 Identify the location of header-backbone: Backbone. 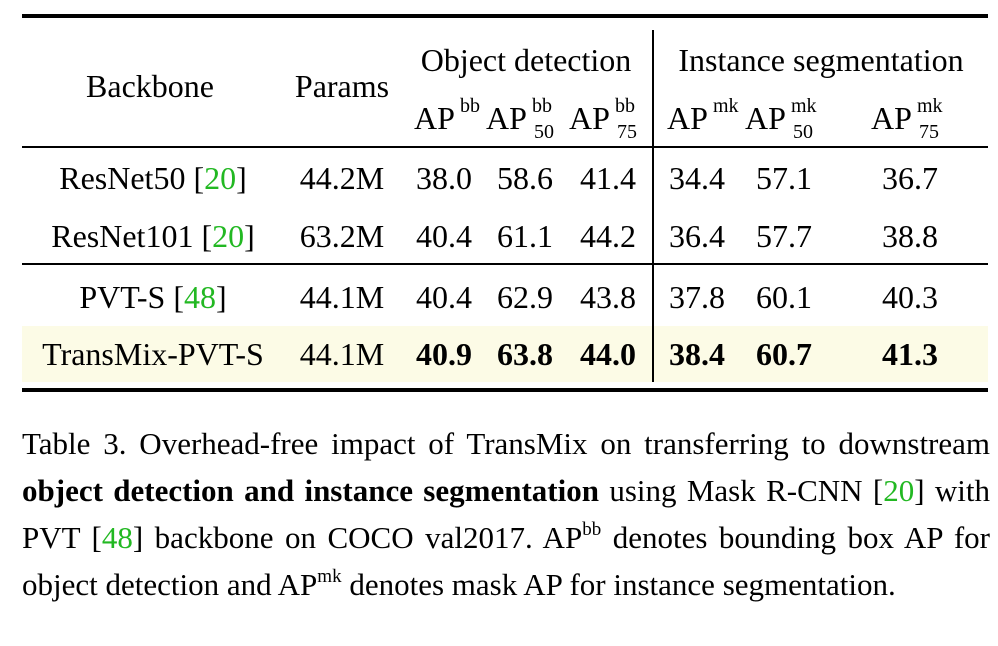
(150, 86).